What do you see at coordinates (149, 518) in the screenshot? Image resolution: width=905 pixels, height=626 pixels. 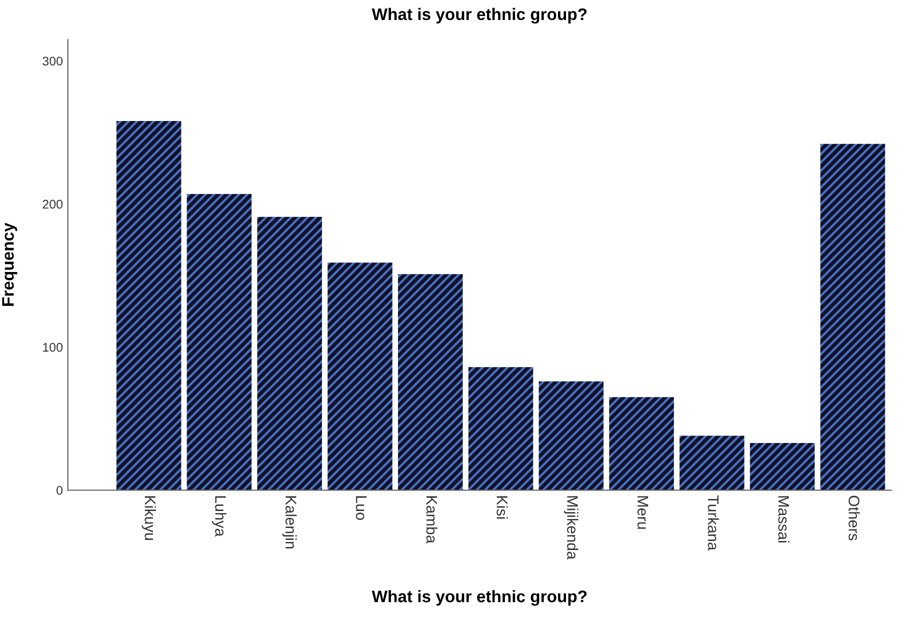 I see `x-tick-label: Kikuyu` at bounding box center [149, 518].